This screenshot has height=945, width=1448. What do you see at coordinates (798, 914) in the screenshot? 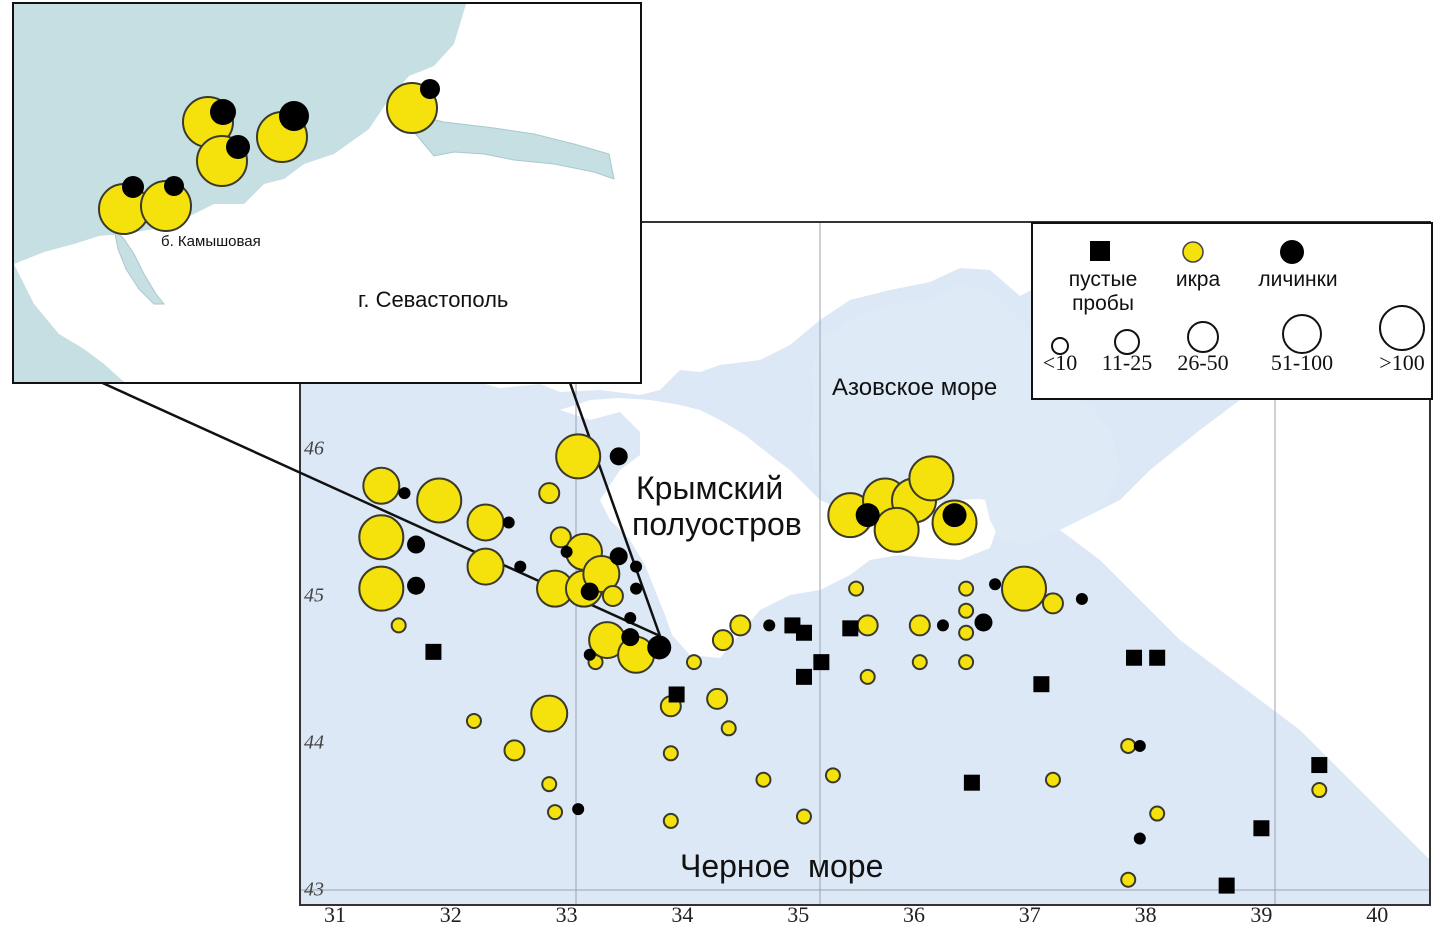
I see `x-tick-35: 35` at bounding box center [798, 914].